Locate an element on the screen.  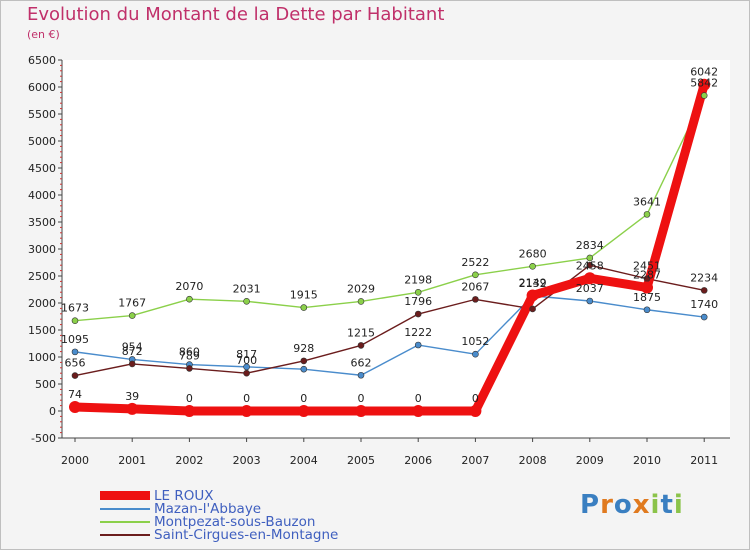
legend-label: LE ROUX is located at coordinates (184, 496).